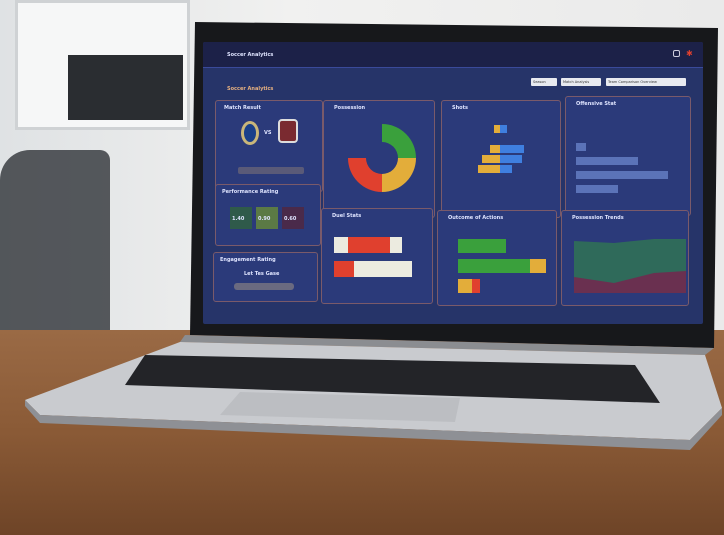 The width and height of the screenshot is (724, 535). What do you see at coordinates (241, 218) in the screenshot?
I see `rating-tile: 1.40` at bounding box center [241, 218].